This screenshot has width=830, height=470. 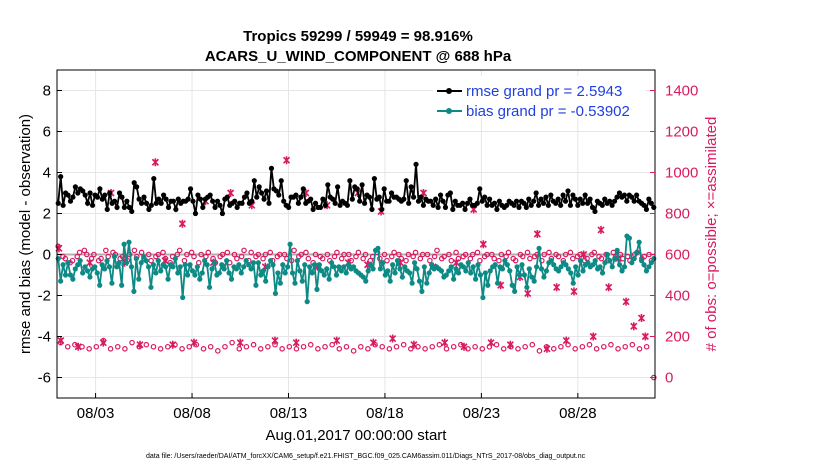 What do you see at coordinates (47, 214) in the screenshot?
I see `y-left-tick-label: 2` at bounding box center [47, 214].